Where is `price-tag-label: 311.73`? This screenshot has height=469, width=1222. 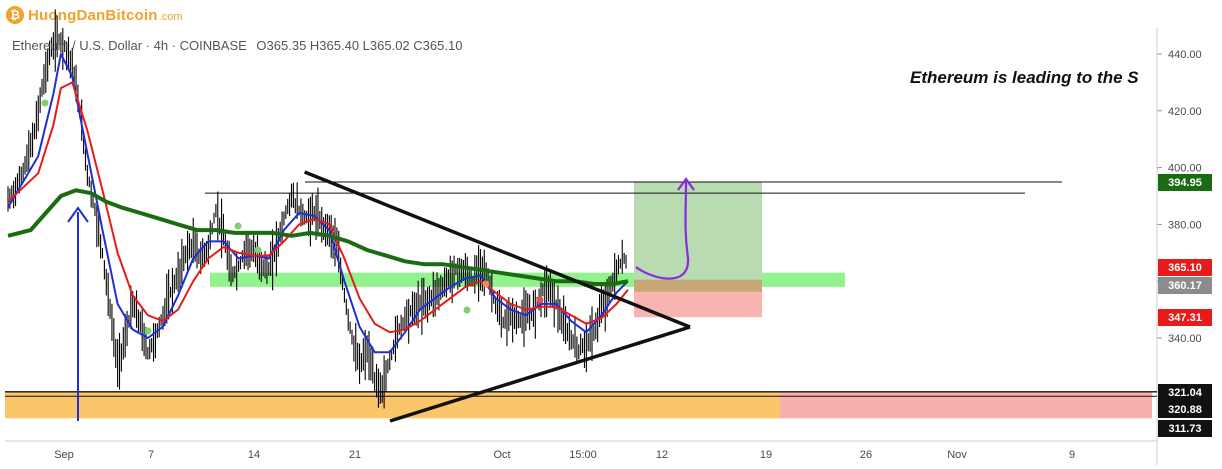 price-tag-label: 311.73 is located at coordinates (1184, 429).